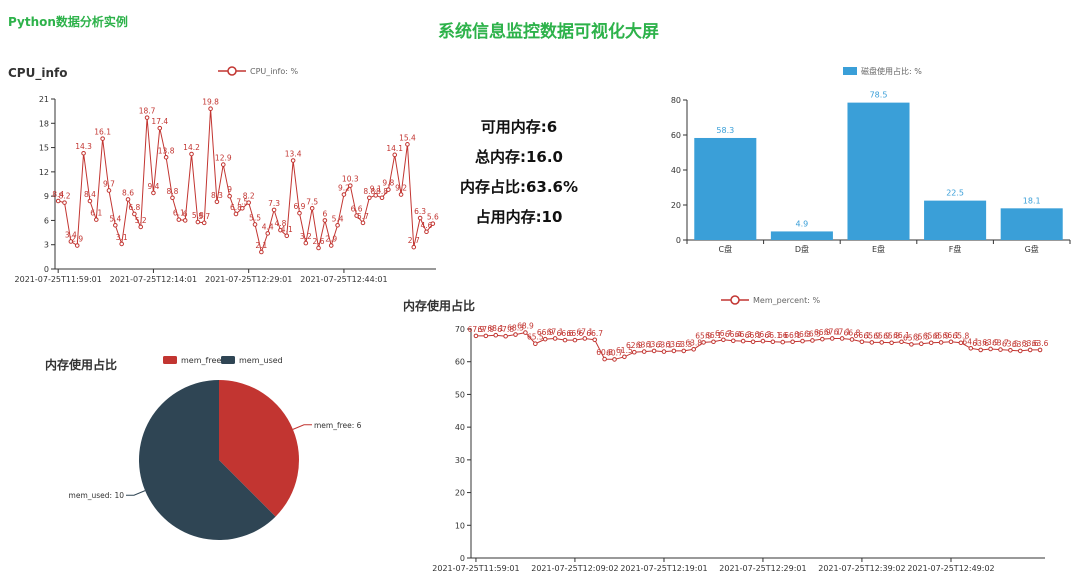 The width and height of the screenshot is (1080, 580). I want to click on cpu-data-label: 19.8, so click(210, 102).